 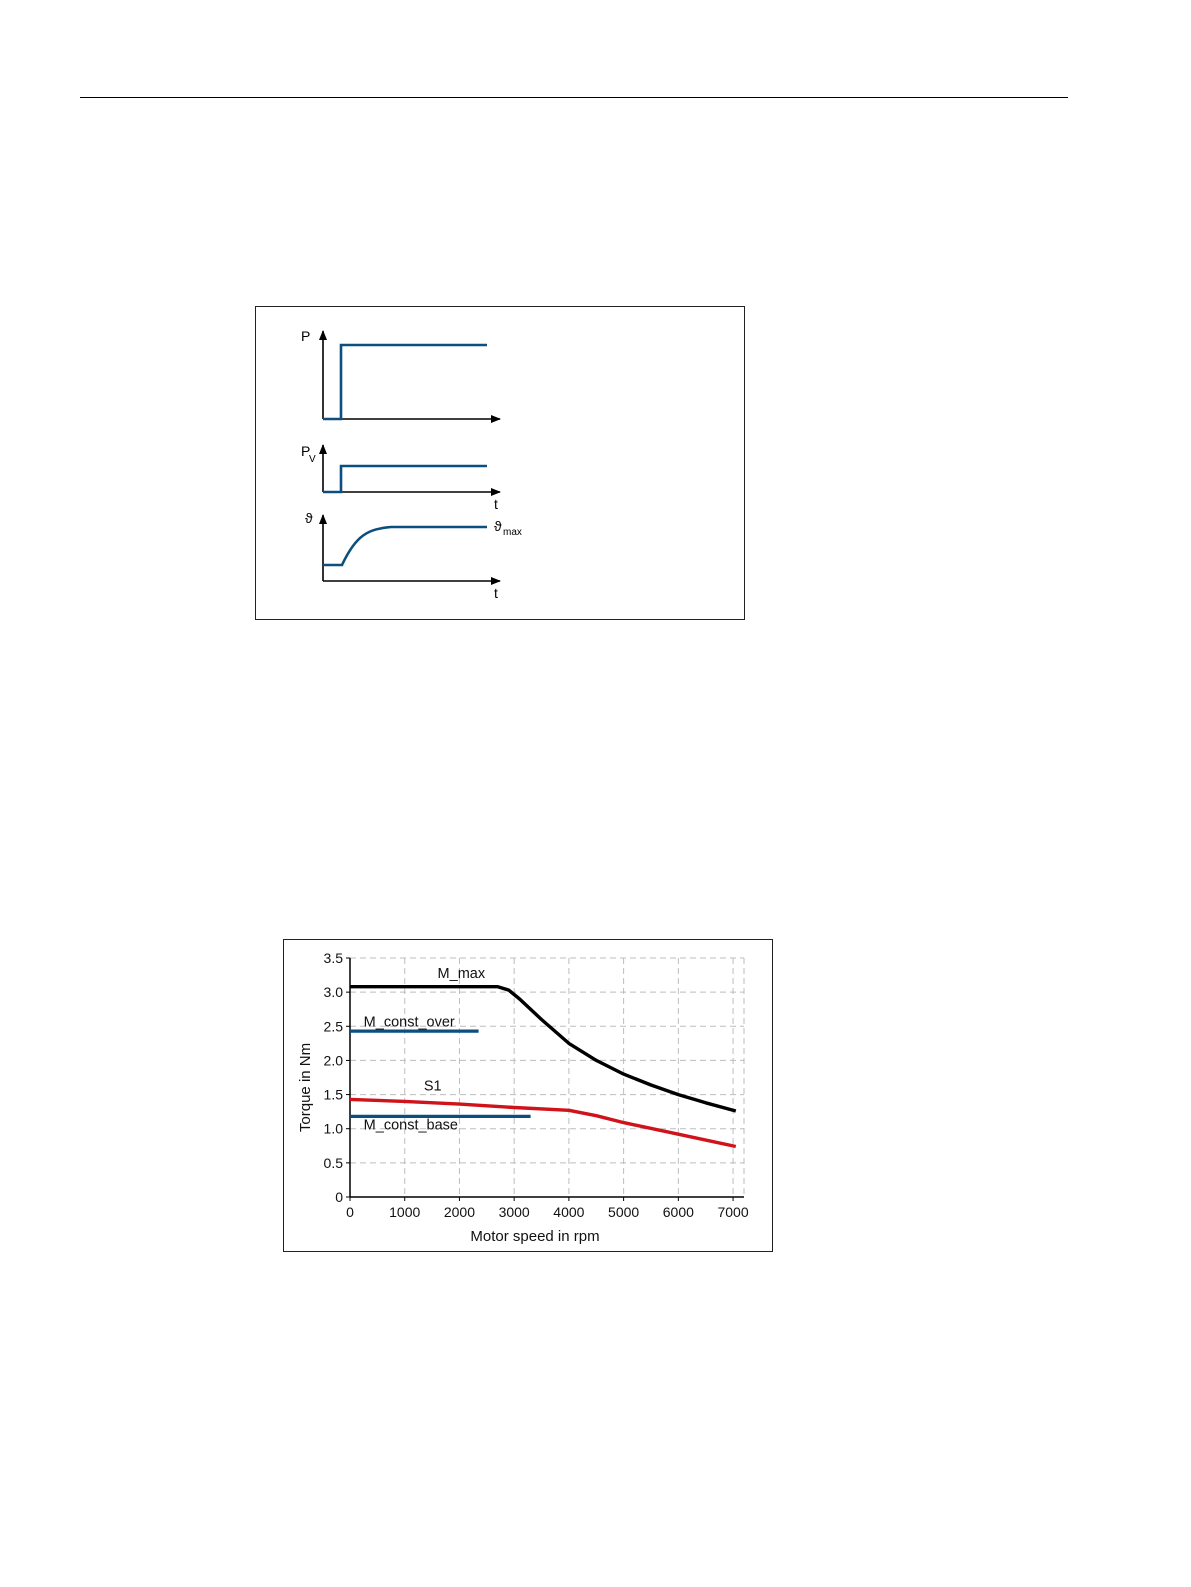 I want to click on y-axis-title: Torque in Nm, so click(x=305, y=1087).